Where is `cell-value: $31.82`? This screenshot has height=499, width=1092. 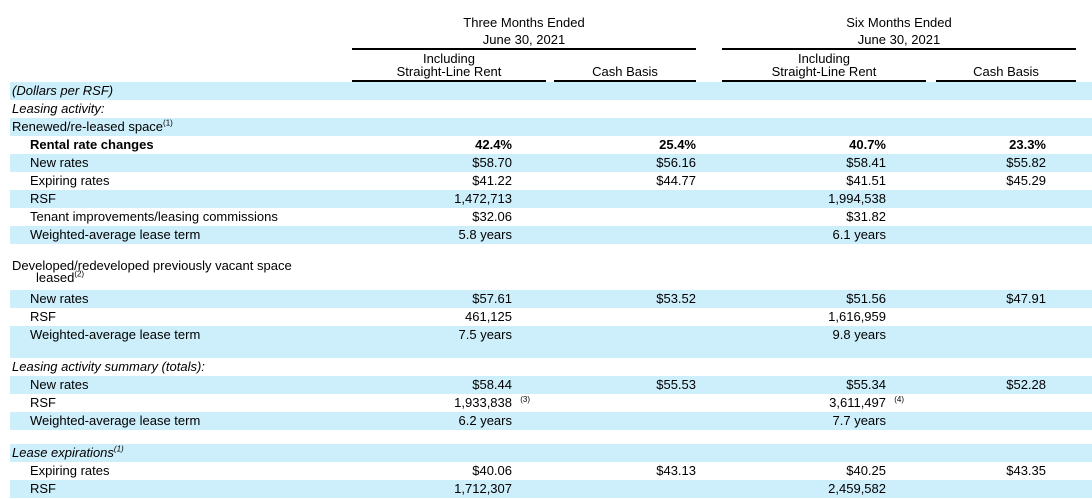 cell-value: $31.82 is located at coordinates (866, 216).